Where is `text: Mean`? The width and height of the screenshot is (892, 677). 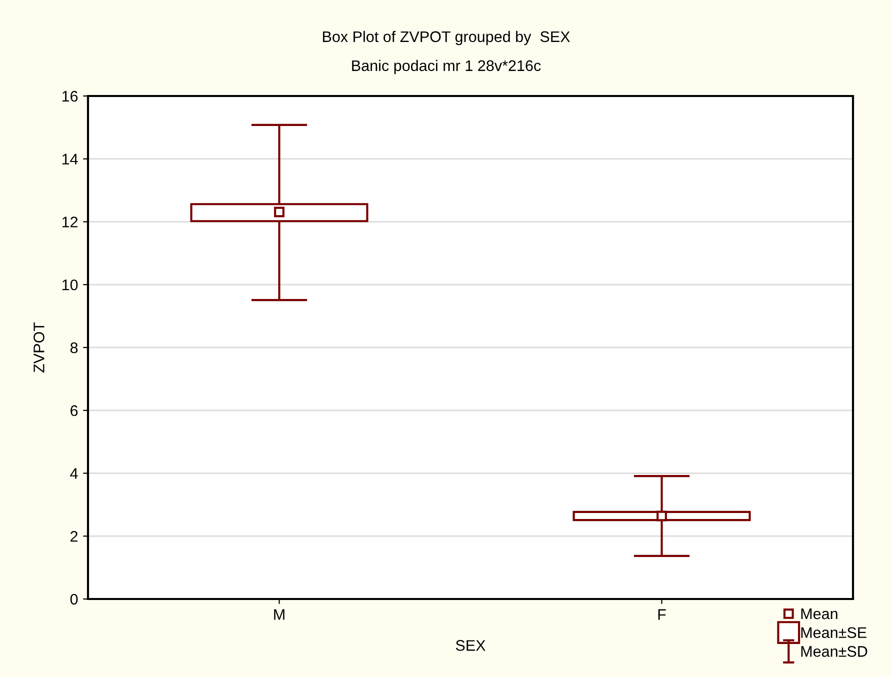 text: Mean is located at coordinates (819, 614).